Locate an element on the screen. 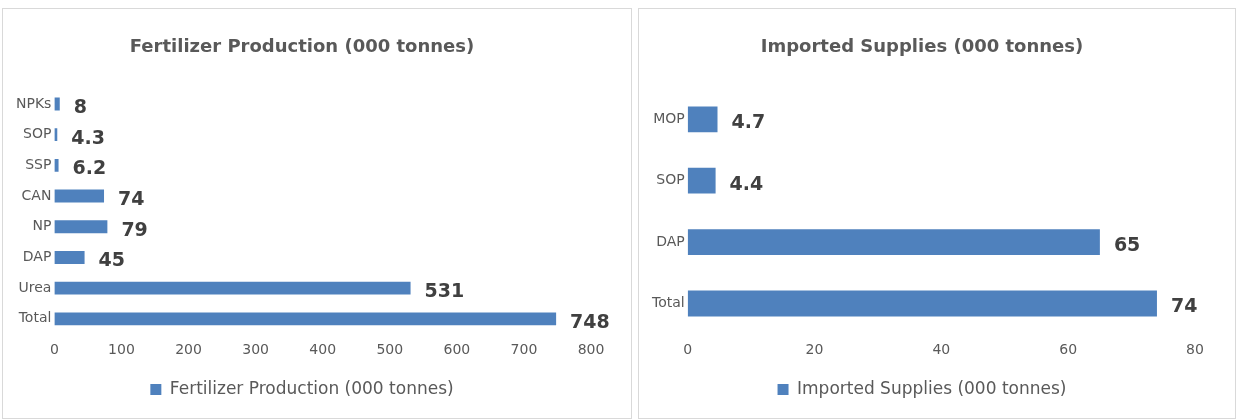 Image resolution: width=1238 pixels, height=419 pixels. x-tick-label: 200 is located at coordinates (188, 349).